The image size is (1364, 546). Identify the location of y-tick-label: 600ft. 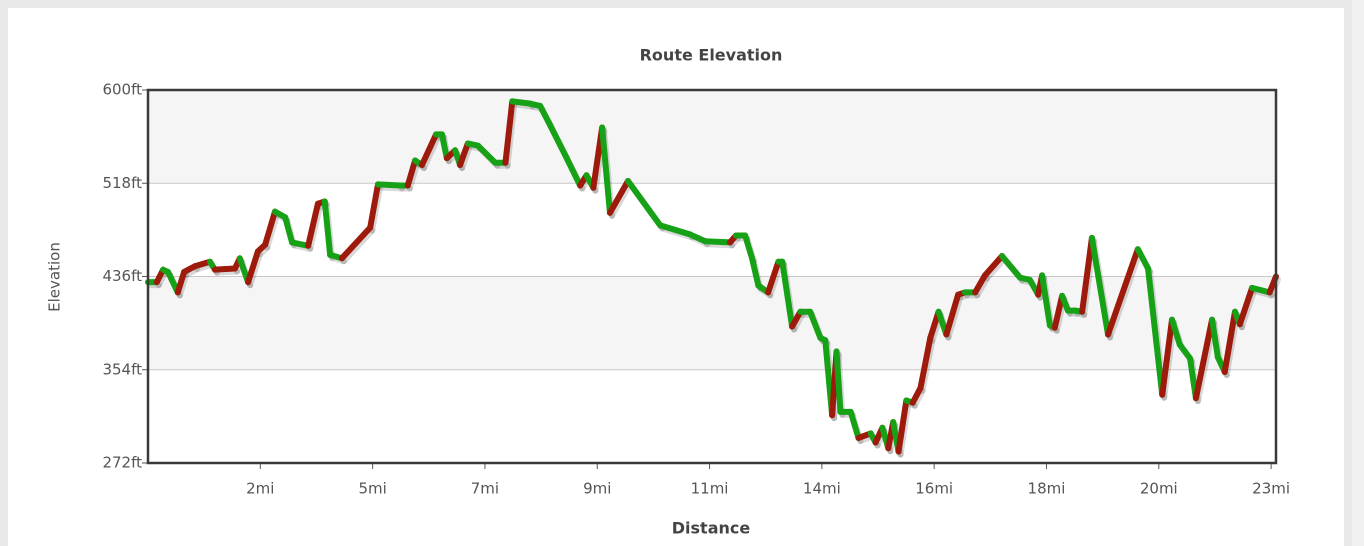
(122, 90).